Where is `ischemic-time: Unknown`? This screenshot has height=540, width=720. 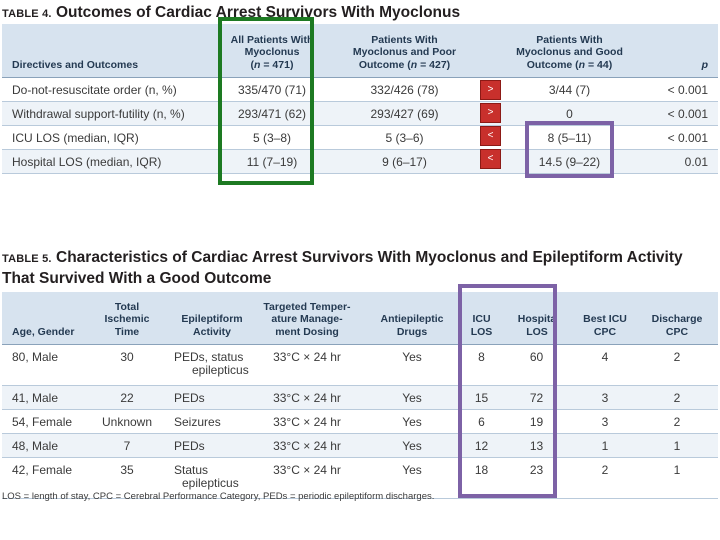 ischemic-time: Unknown is located at coordinates (127, 422).